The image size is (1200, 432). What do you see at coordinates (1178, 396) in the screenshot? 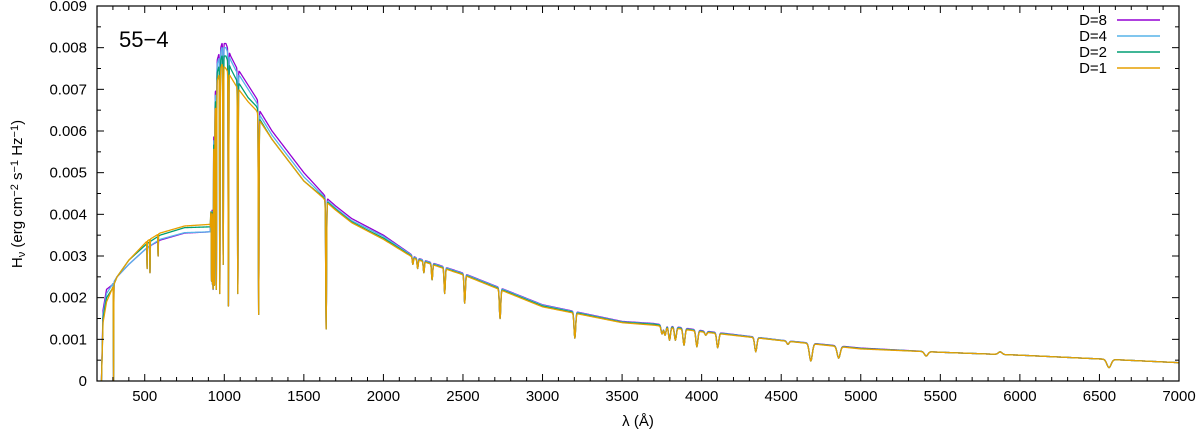
I see `x-tick-label: 7000` at bounding box center [1178, 396].